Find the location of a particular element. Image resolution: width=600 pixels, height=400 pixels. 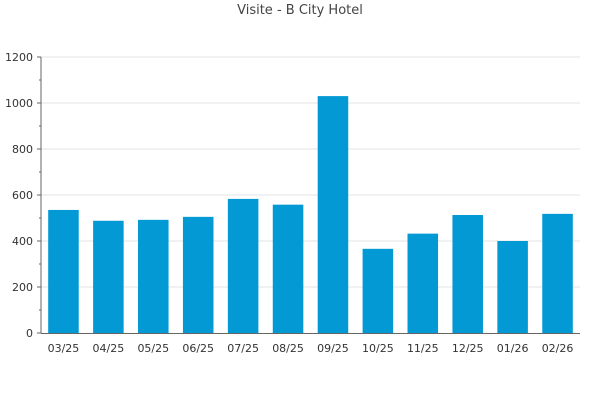

x-tick-label: 02/26 is located at coordinates (558, 348).